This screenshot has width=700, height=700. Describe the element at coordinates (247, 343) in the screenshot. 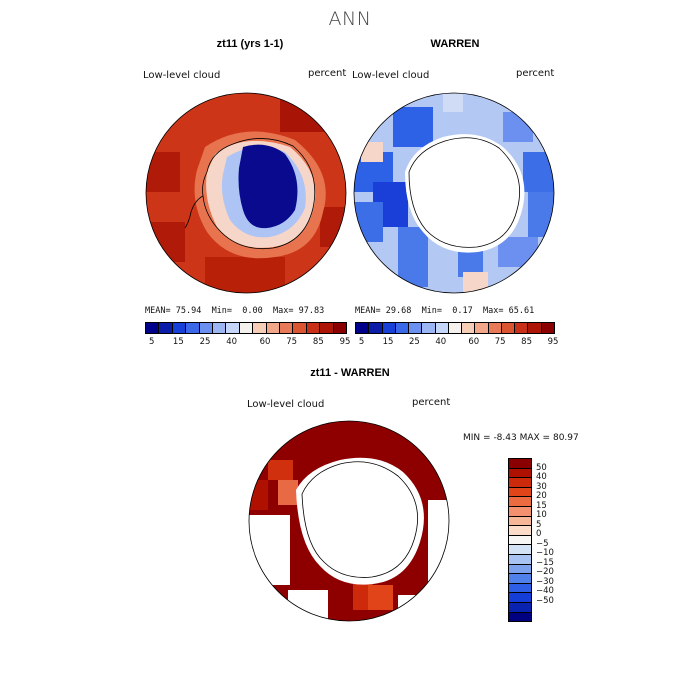

I see `panel-1-colorbar-ticks: 5 15 25 40 60 75 85 95` at that location.